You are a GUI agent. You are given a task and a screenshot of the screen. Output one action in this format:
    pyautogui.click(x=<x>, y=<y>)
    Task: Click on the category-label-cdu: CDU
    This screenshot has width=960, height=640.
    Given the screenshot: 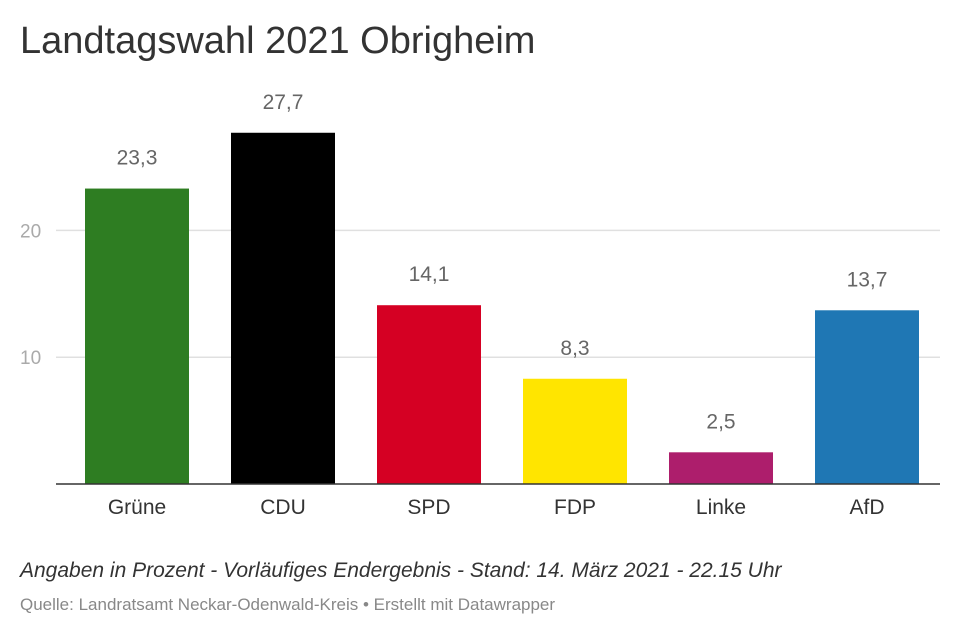 What is the action you would take?
    pyautogui.click(x=283, y=507)
    